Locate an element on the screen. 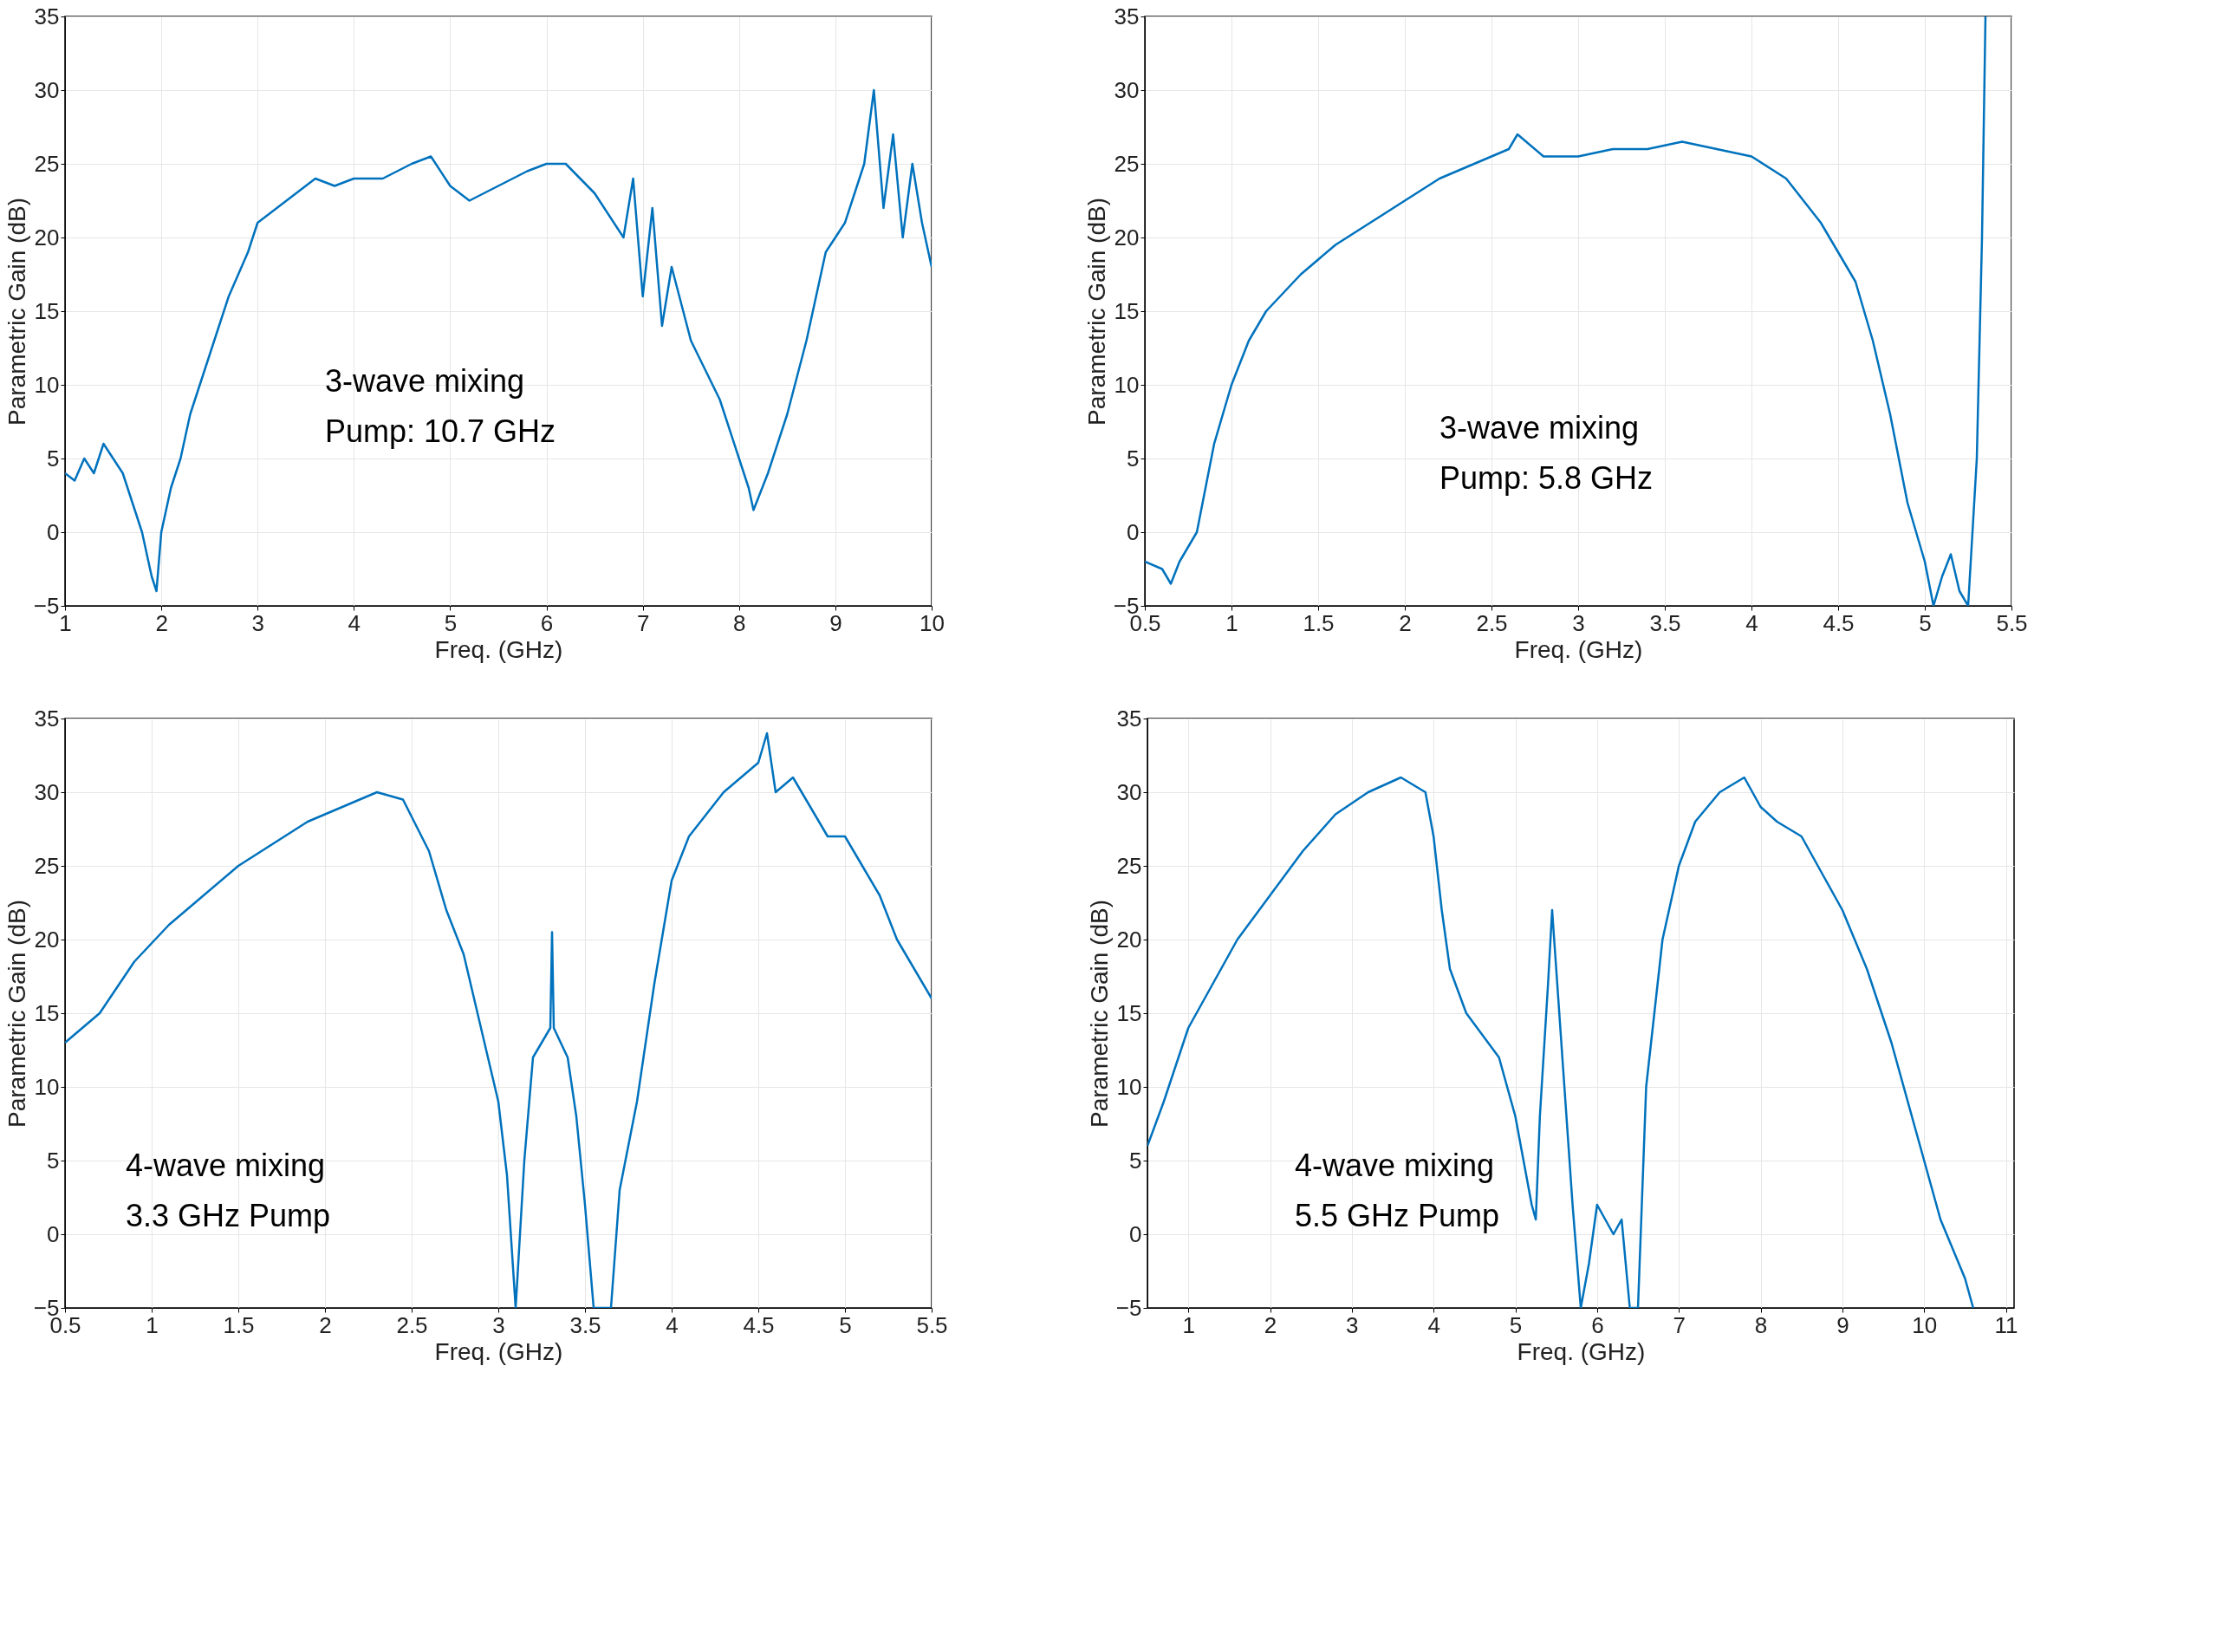  annotation: 5.5 GHz Pump is located at coordinates (1397, 1215).